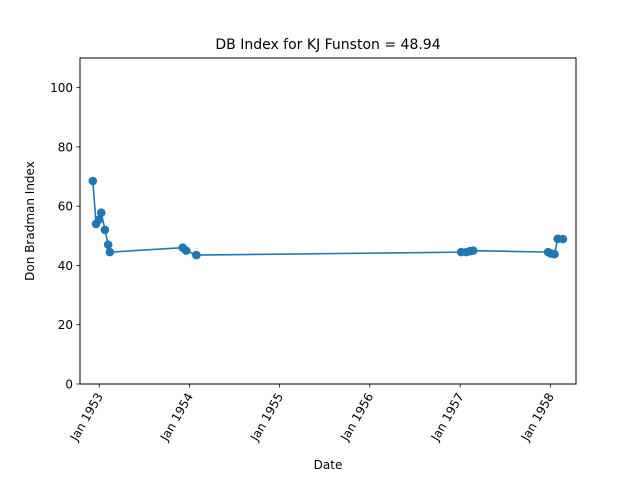 This screenshot has width=640, height=485. What do you see at coordinates (65, 325) in the screenshot?
I see `y-tick-label: 20` at bounding box center [65, 325].